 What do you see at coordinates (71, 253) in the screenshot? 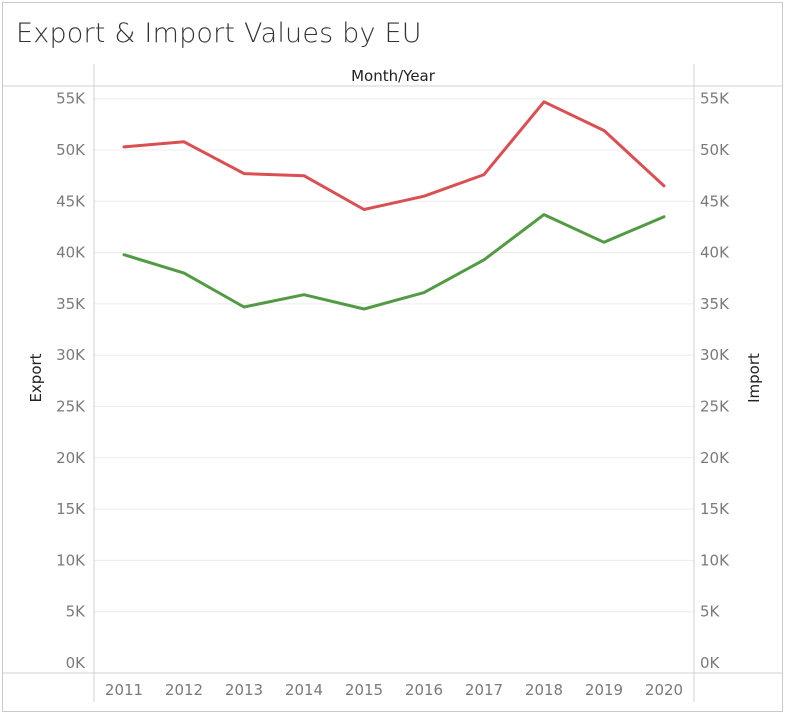
I see `left-tick-label: 40K` at bounding box center [71, 253].